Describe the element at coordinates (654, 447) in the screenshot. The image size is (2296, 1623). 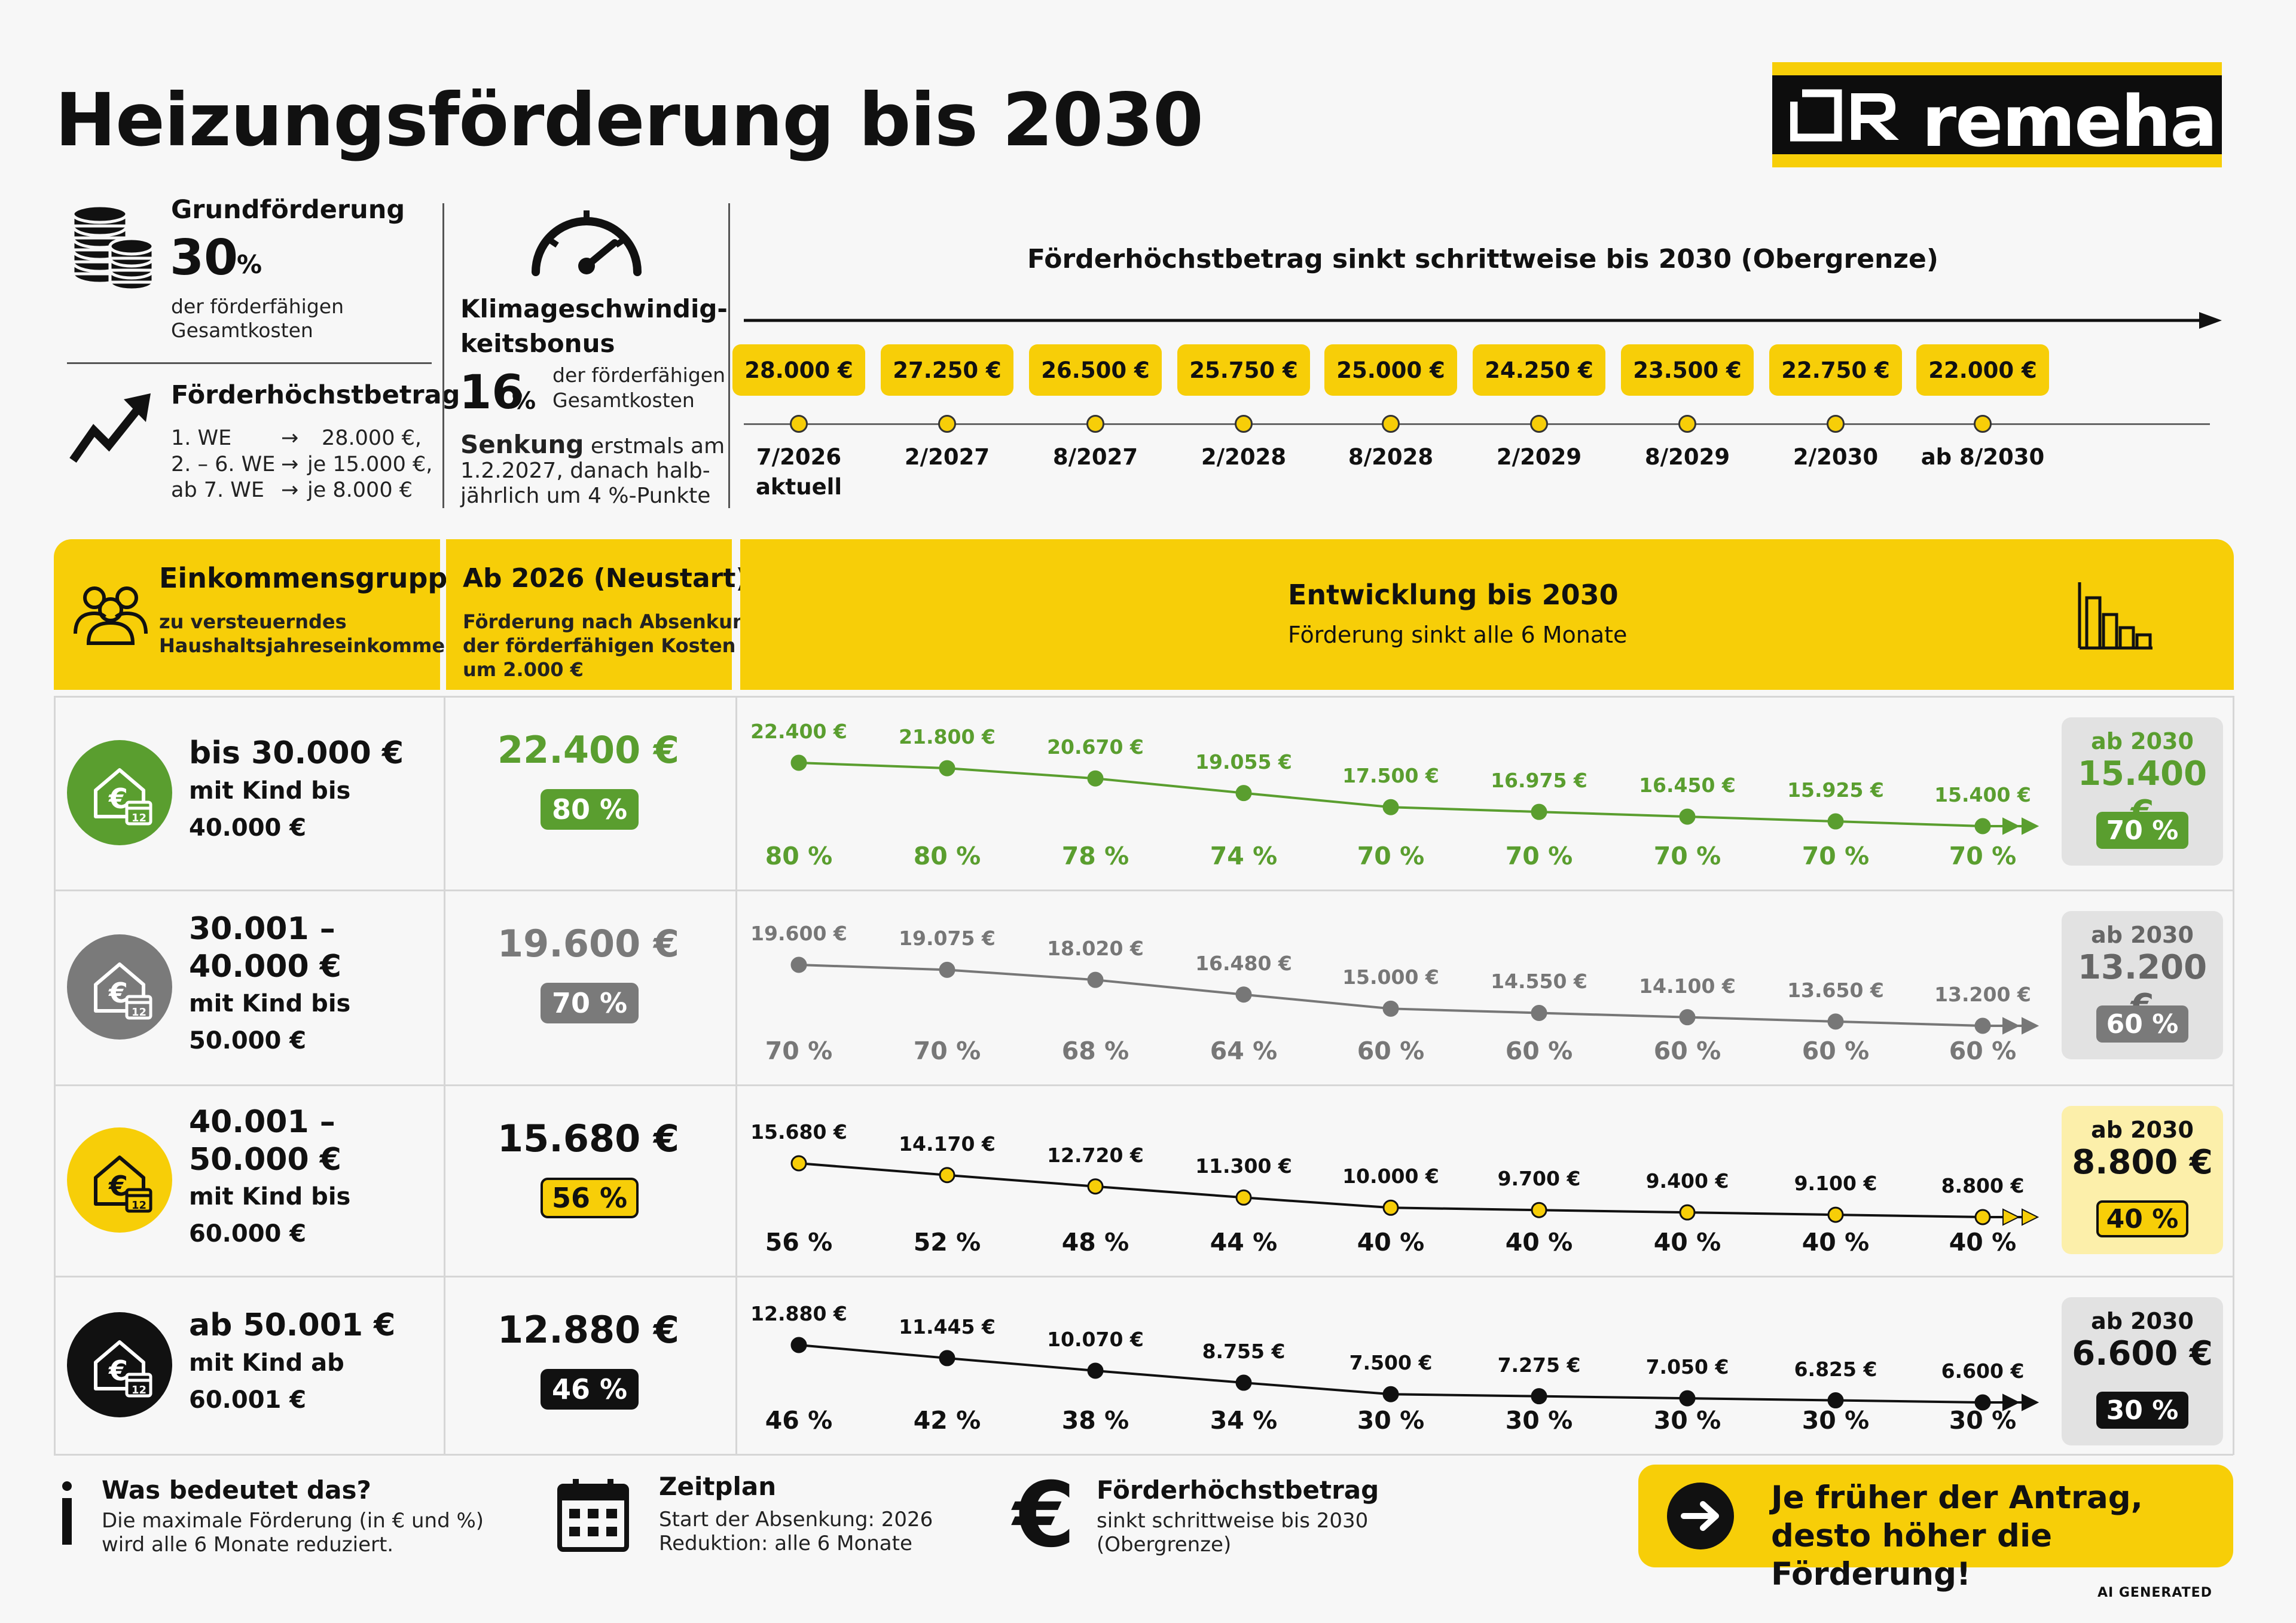
I see `klima-senkung-rest: erstmals am` at that location.